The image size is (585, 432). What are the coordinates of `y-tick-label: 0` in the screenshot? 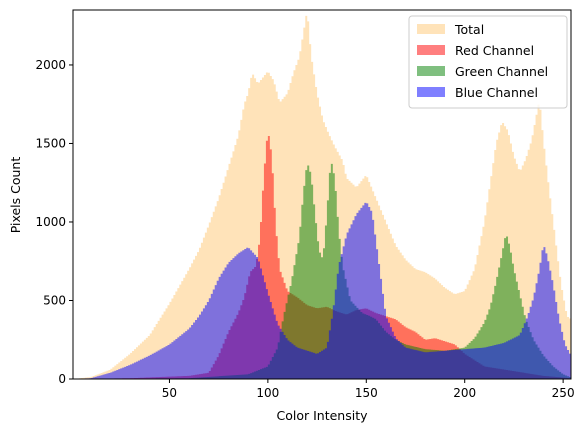 It's located at (62, 379).